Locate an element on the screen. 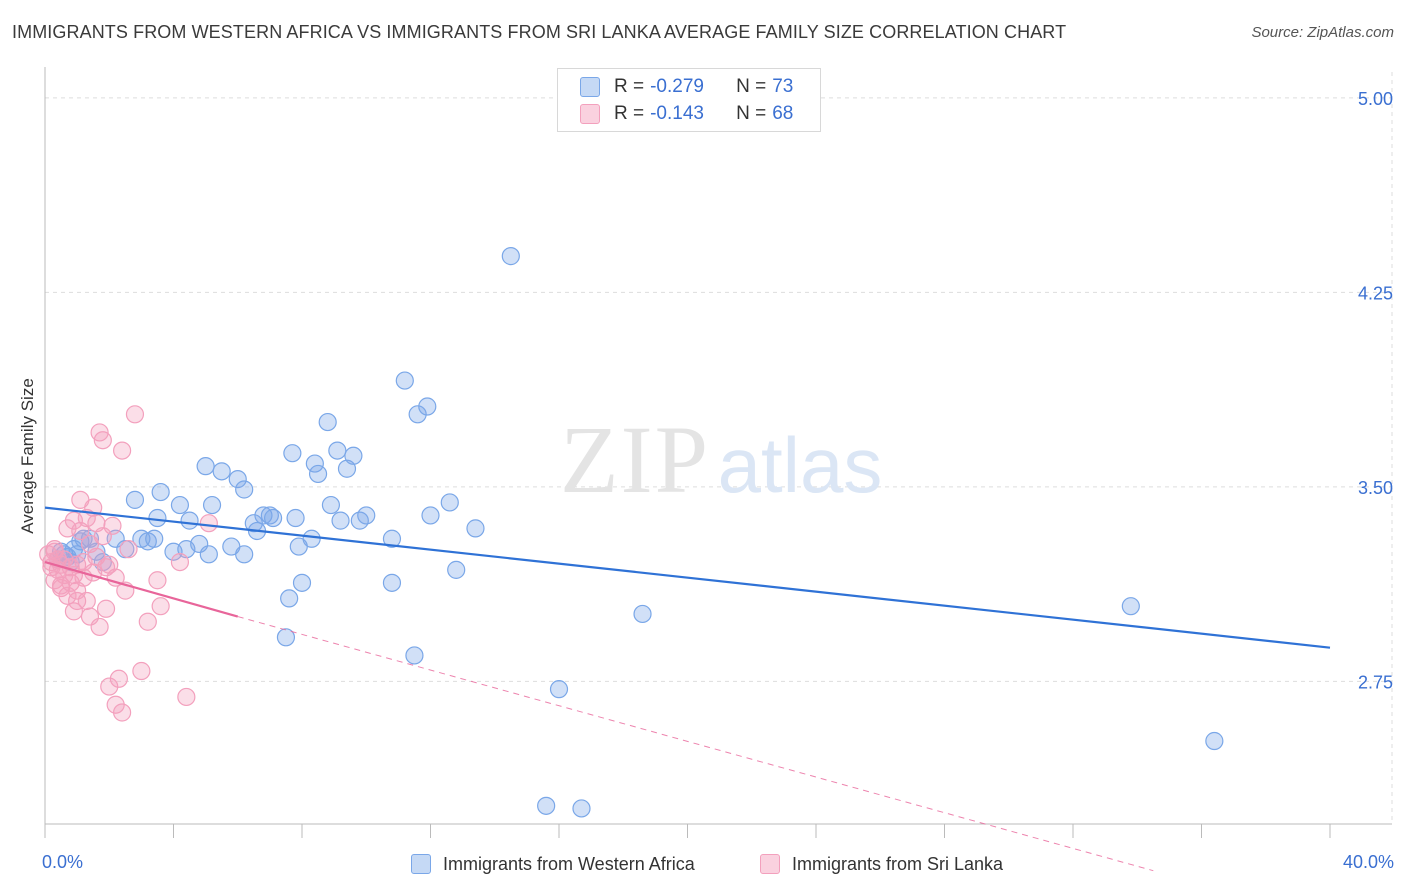  r-value: -0.279 is located at coordinates (677, 86).